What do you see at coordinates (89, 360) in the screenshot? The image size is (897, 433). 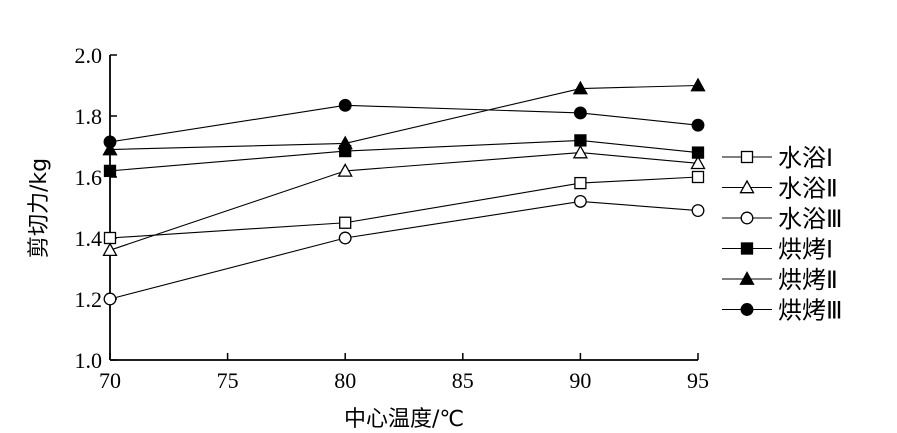 I see `y-tick-label: 1.0` at bounding box center [89, 360].